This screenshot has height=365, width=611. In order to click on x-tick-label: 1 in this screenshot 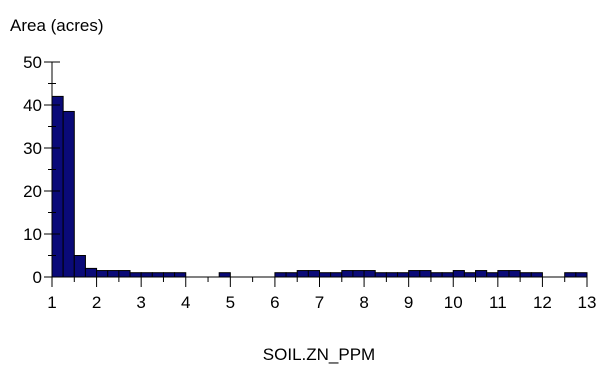, I will do `click(51, 302)`.